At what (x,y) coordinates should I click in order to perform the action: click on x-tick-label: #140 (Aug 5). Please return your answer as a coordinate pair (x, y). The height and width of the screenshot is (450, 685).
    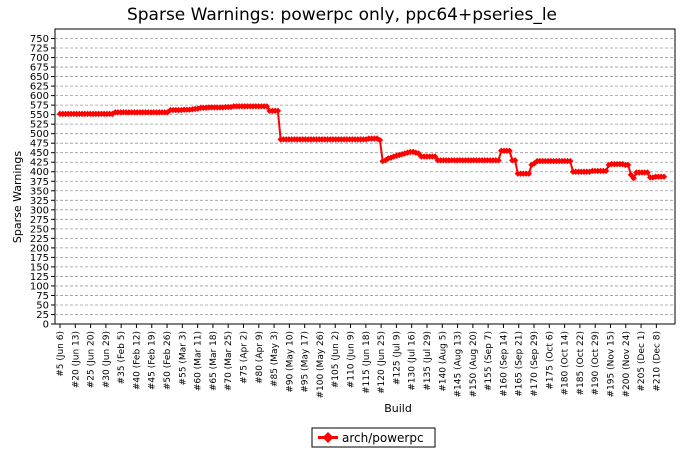
    Looking at the image, I should click on (443, 361).